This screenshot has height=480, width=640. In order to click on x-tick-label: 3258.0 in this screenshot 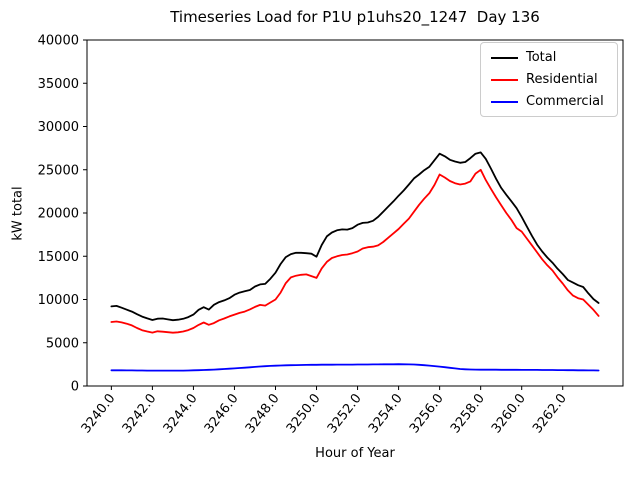, I will do `click(468, 413)`.